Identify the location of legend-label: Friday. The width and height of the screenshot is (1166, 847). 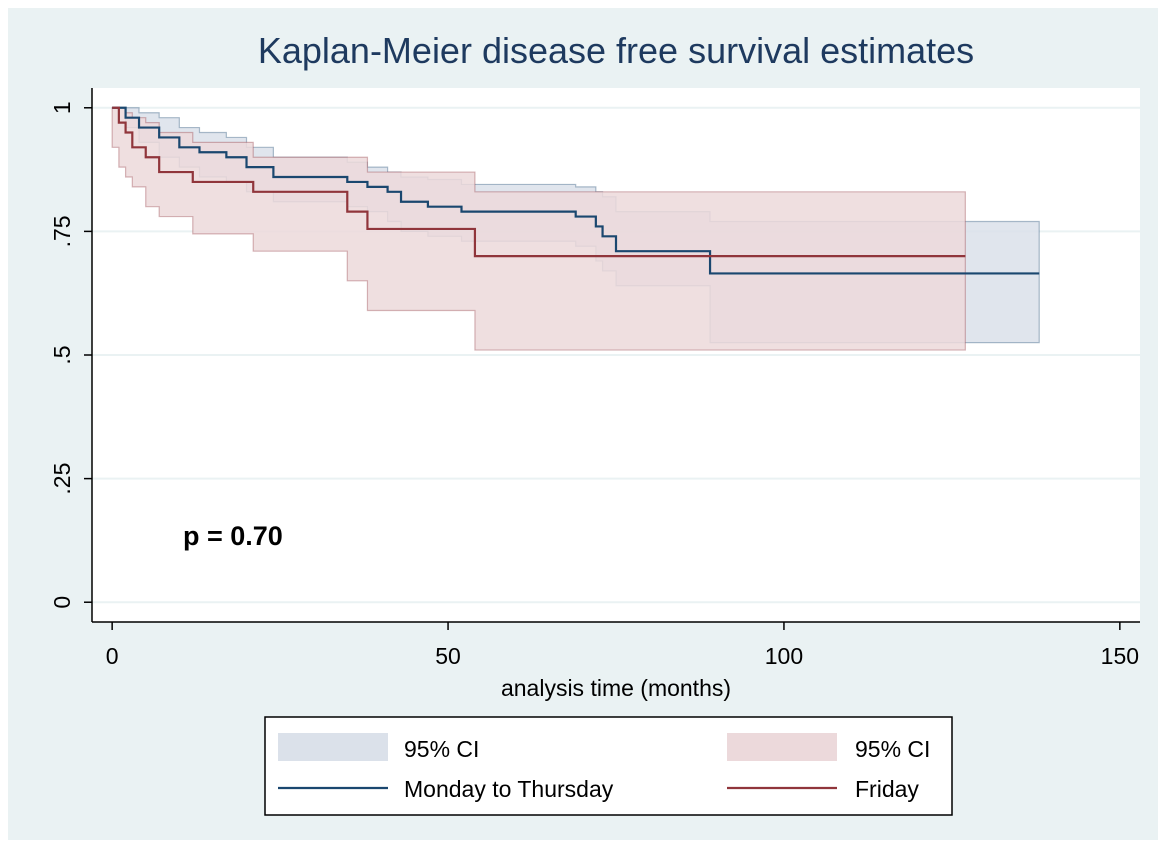
(887, 789).